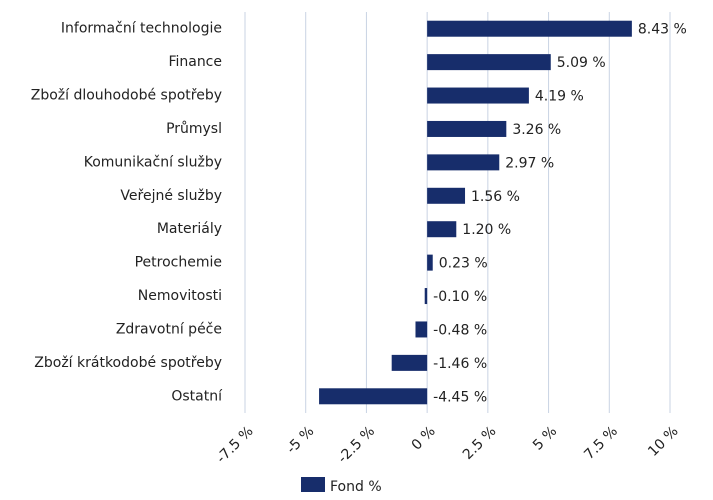 The image size is (713, 500). I want to click on x-tick-label: 10 %, so click(663, 441).